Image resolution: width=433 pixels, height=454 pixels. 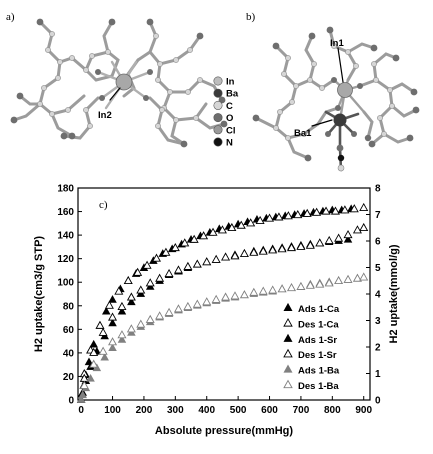 What do you see at coordinates (65, 259) in the screenshot?
I see `y-tick-label: 120` at bounding box center [65, 259].